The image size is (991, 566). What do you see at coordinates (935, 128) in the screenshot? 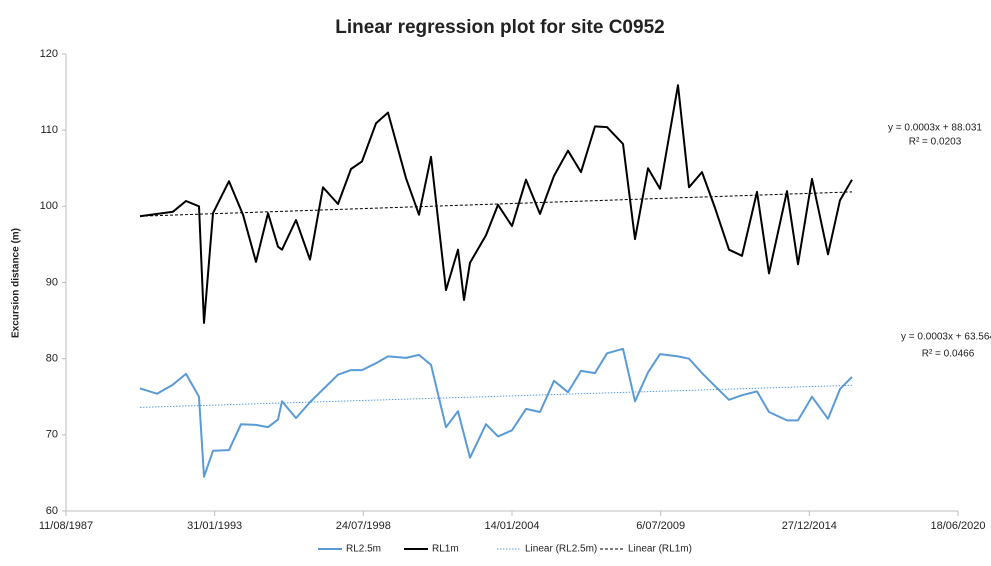
I see `annotation: y = 0.0003x + 88.031` at bounding box center [935, 128].